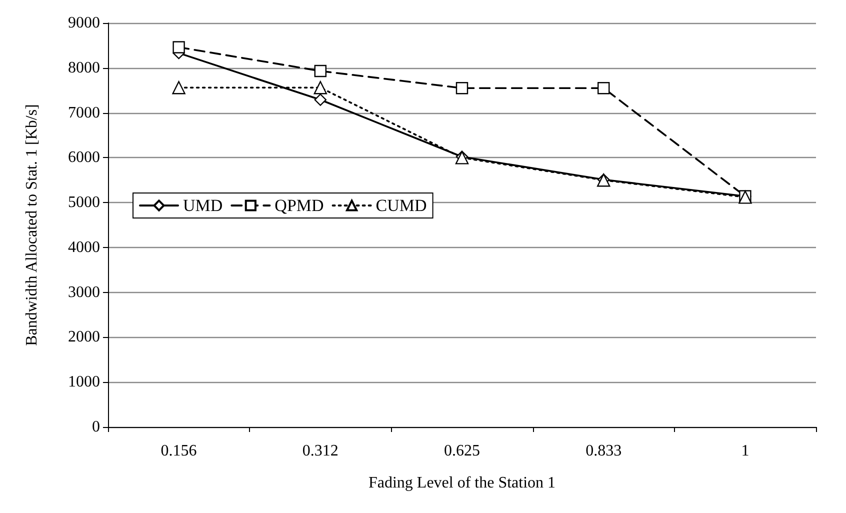 This screenshot has width=846, height=513. Describe the element at coordinates (84, 67) in the screenshot. I see `y-tick-label: 8000` at that location.